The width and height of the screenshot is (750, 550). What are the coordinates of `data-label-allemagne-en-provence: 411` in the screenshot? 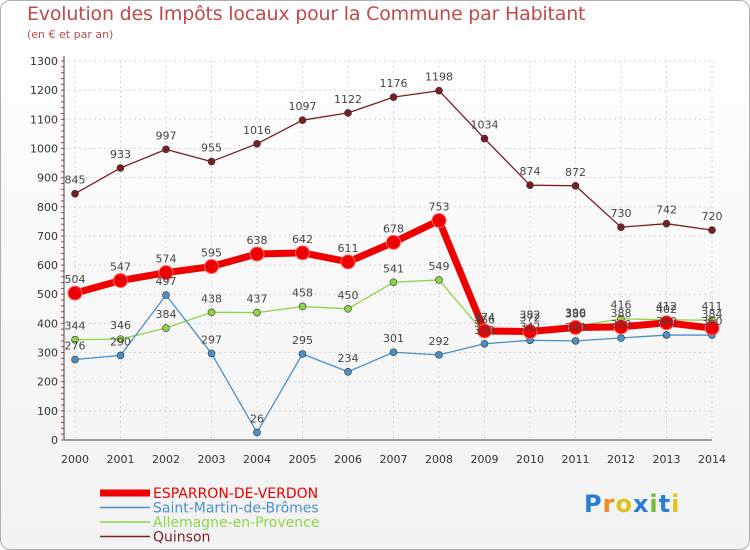 It's located at (712, 306).